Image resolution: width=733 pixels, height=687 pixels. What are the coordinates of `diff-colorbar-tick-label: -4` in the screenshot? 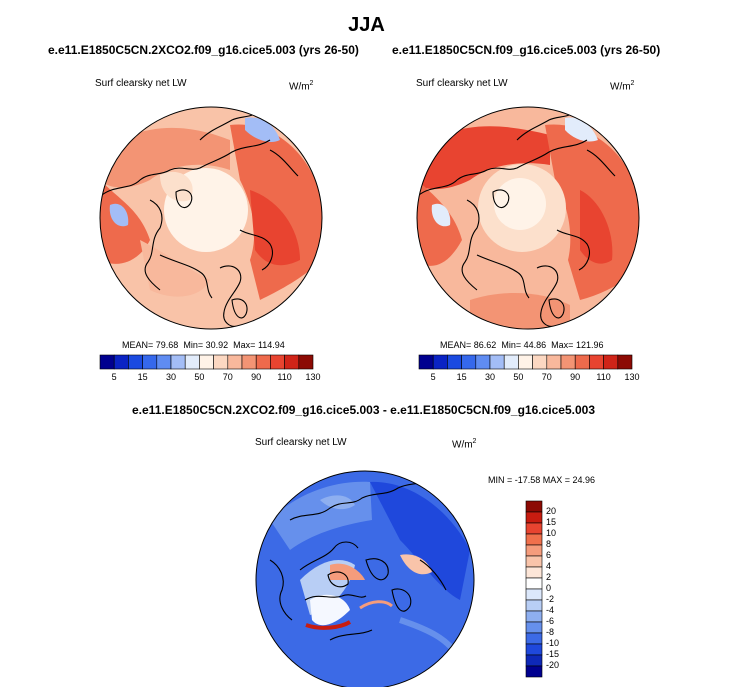 It's located at (550, 610).